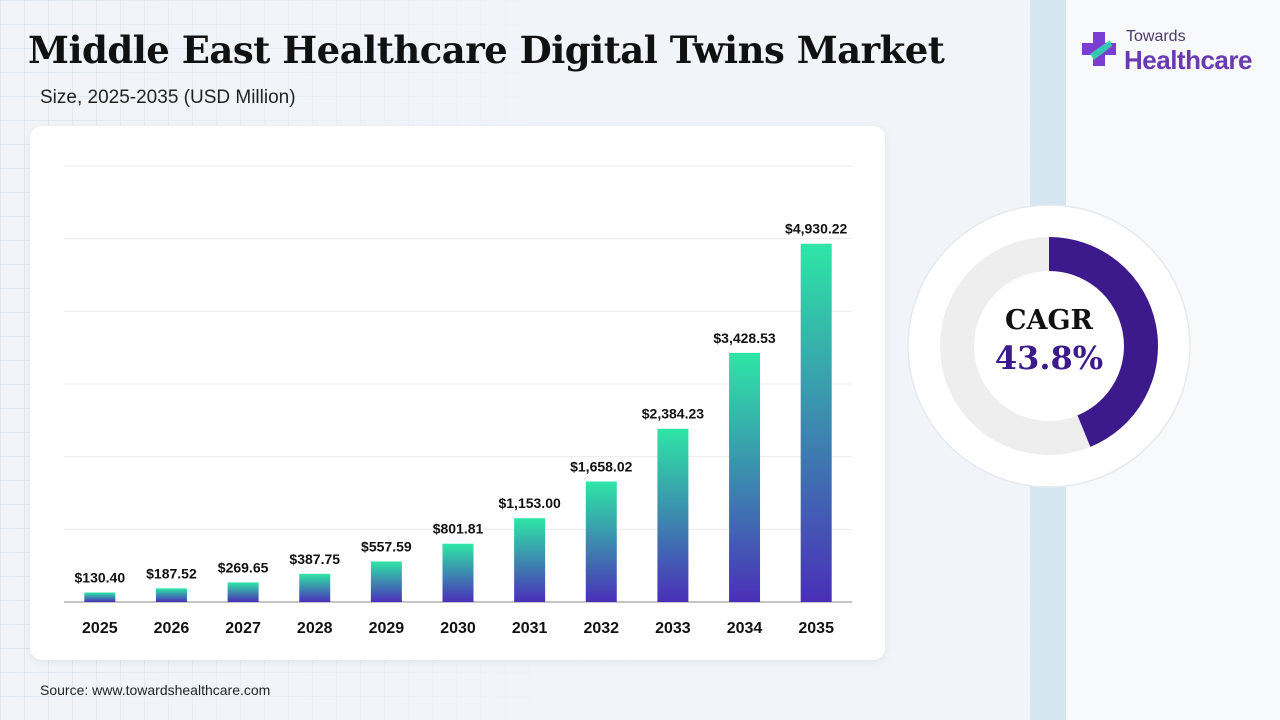  What do you see at coordinates (100, 597) in the screenshot?
I see `bar-2025` at bounding box center [100, 597].